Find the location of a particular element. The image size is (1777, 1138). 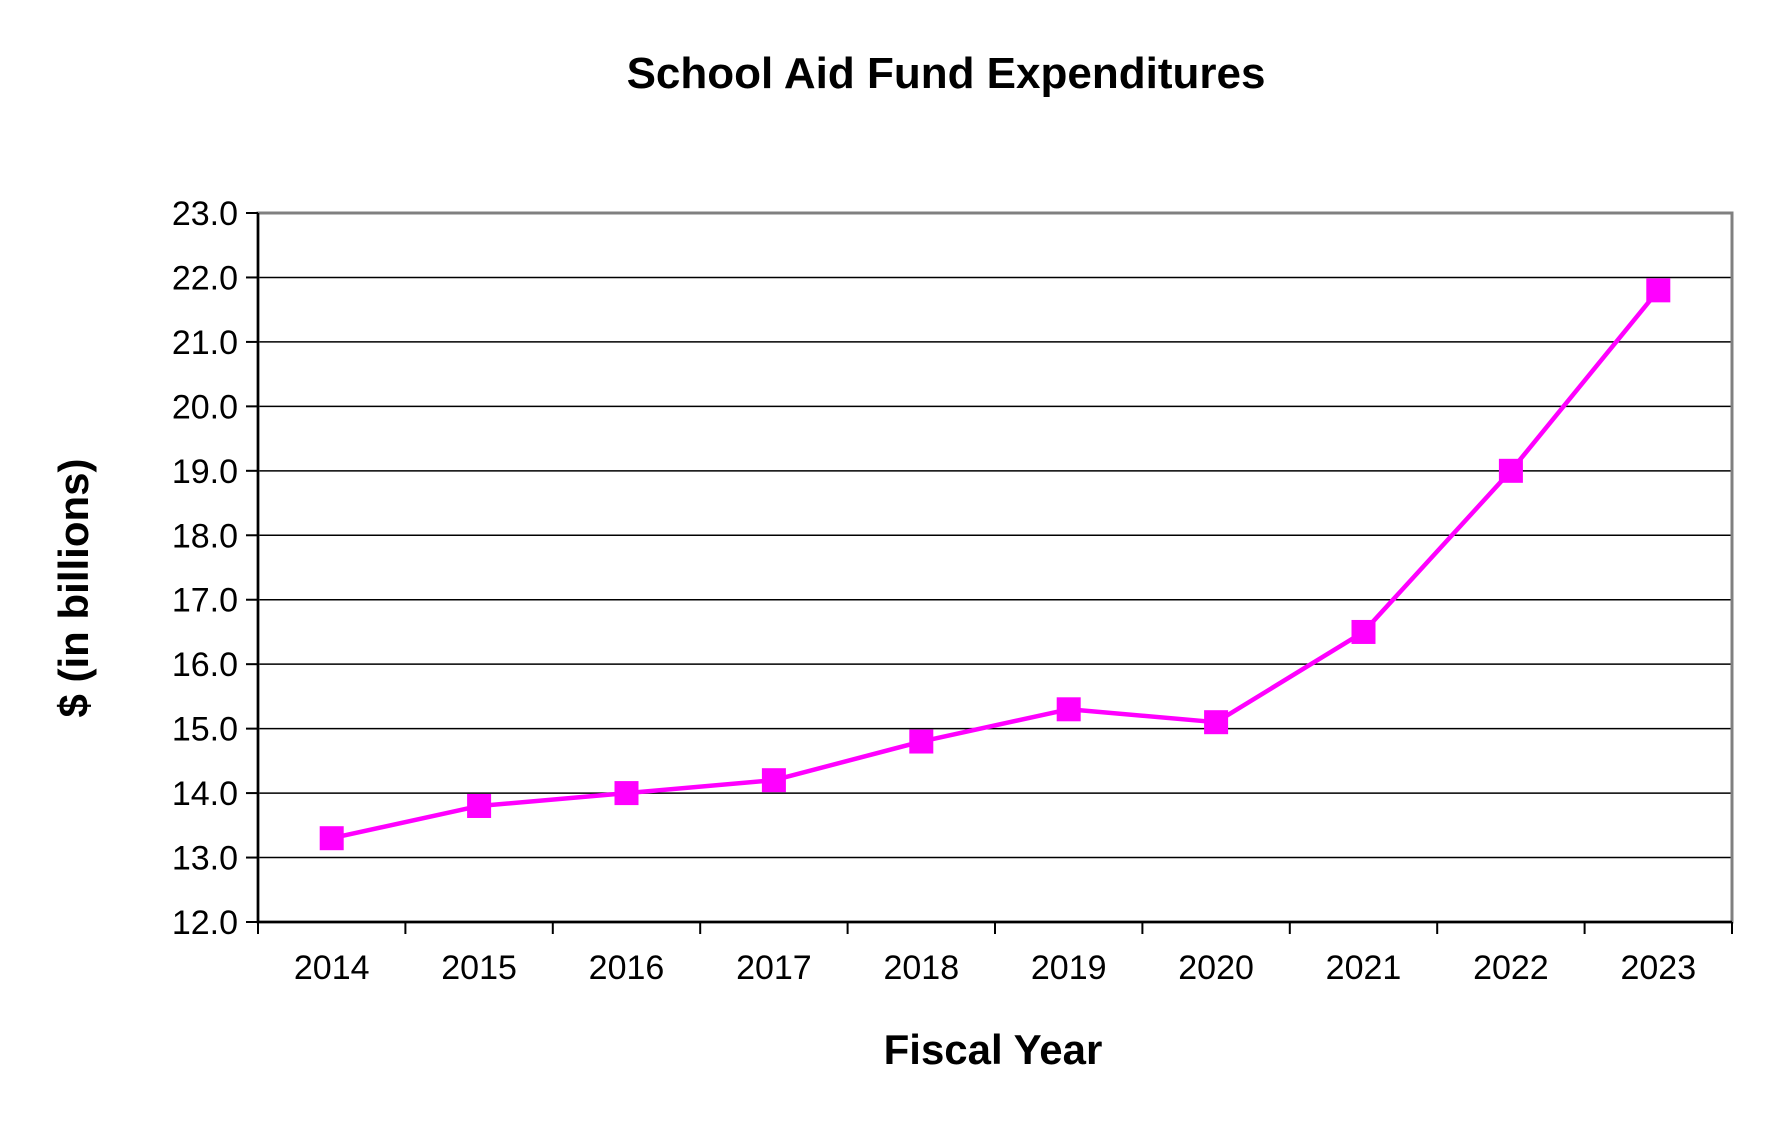

y-tick-label: 19.0 is located at coordinates (205, 472).